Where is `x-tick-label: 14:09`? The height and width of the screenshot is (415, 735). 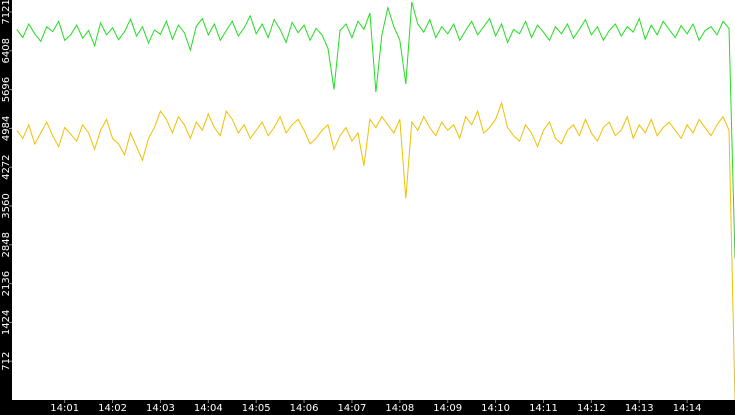 x-tick-label: 14:09 is located at coordinates (447, 408).